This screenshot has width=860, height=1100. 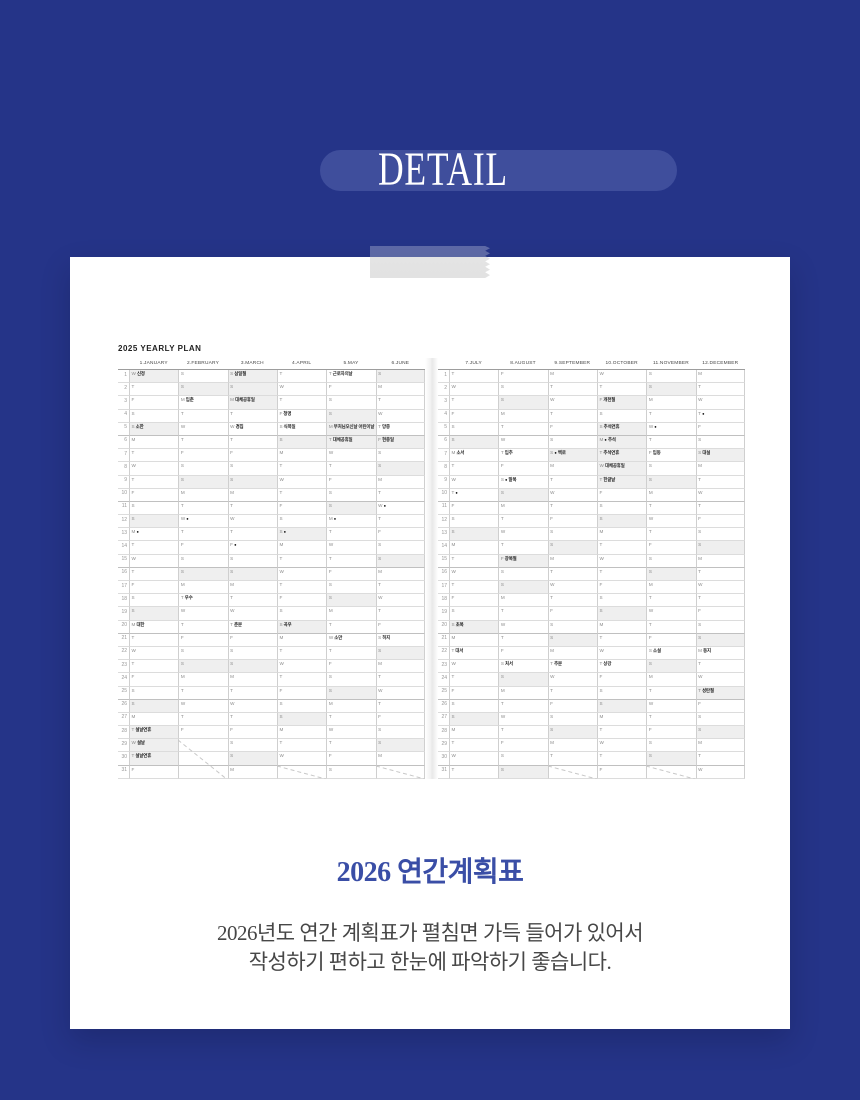 What do you see at coordinates (443, 443) in the screenshot?
I see `row-number: 6` at bounding box center [443, 443].